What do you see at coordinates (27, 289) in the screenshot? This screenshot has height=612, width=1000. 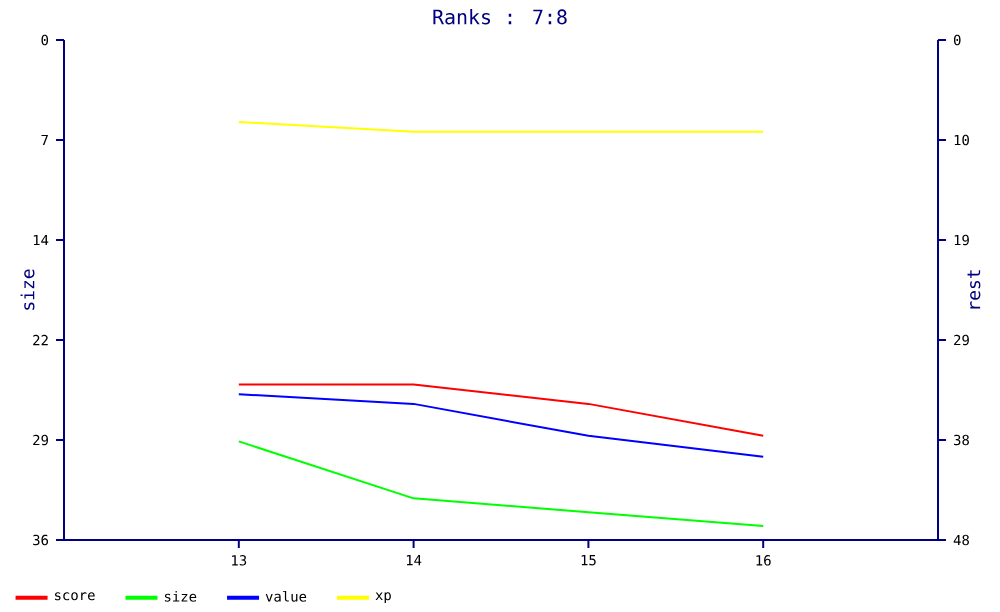 I see `y-axis-title: size` at bounding box center [27, 289].